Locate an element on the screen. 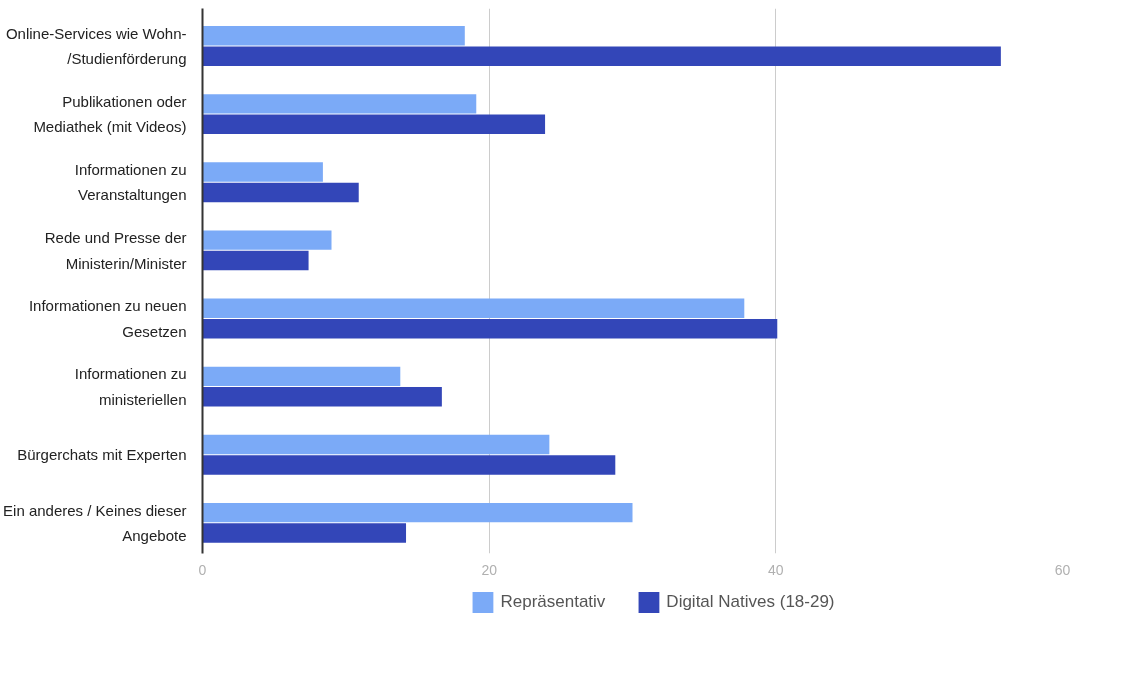  x-tick-label: 60 is located at coordinates (1062, 569).